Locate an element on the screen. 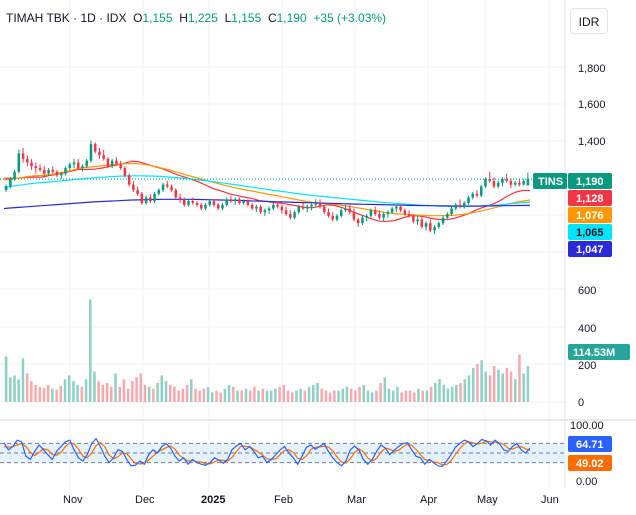  time-tick: Dec is located at coordinates (145, 500).